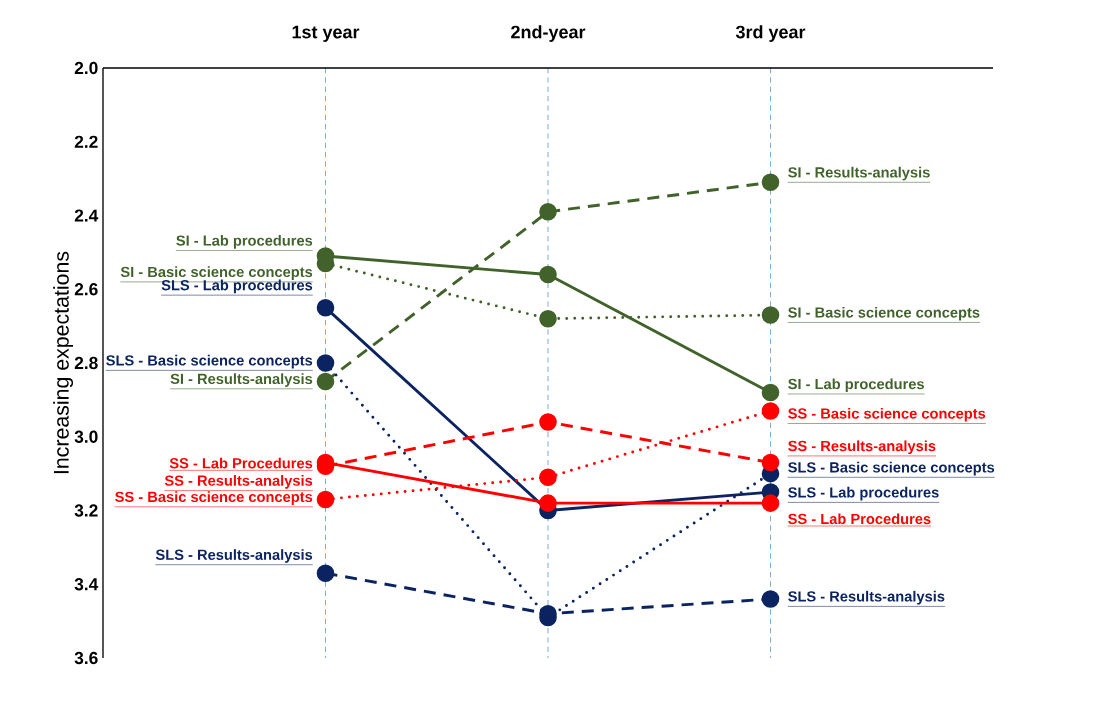 This screenshot has width=1096, height=711. What do you see at coordinates (326, 33) in the screenshot?
I see `x-tick-label: 1st year` at bounding box center [326, 33].